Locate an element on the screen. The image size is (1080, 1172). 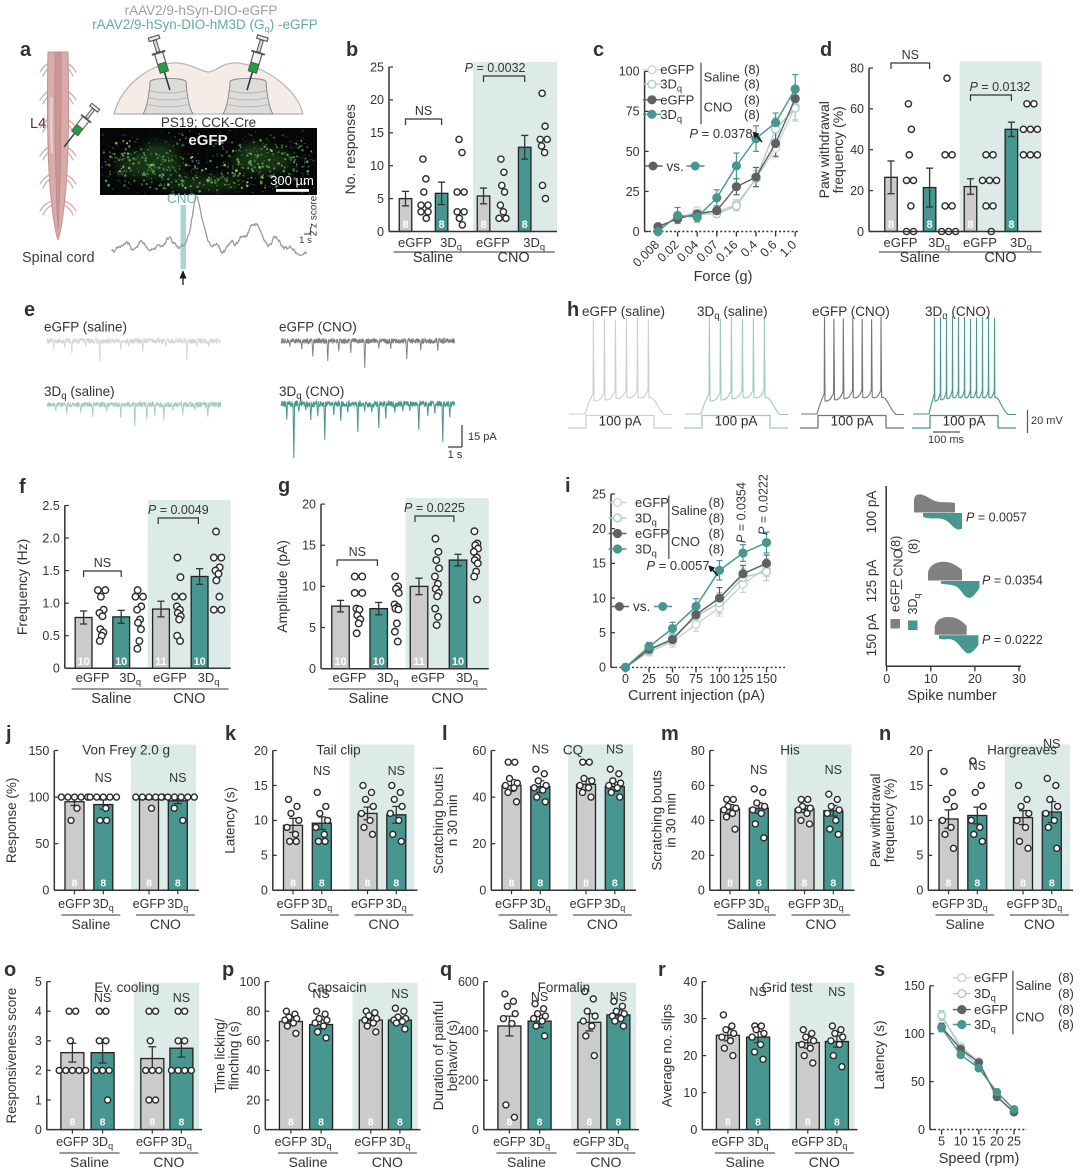
svg-text: Response (%) is located at coordinates (11, 821).